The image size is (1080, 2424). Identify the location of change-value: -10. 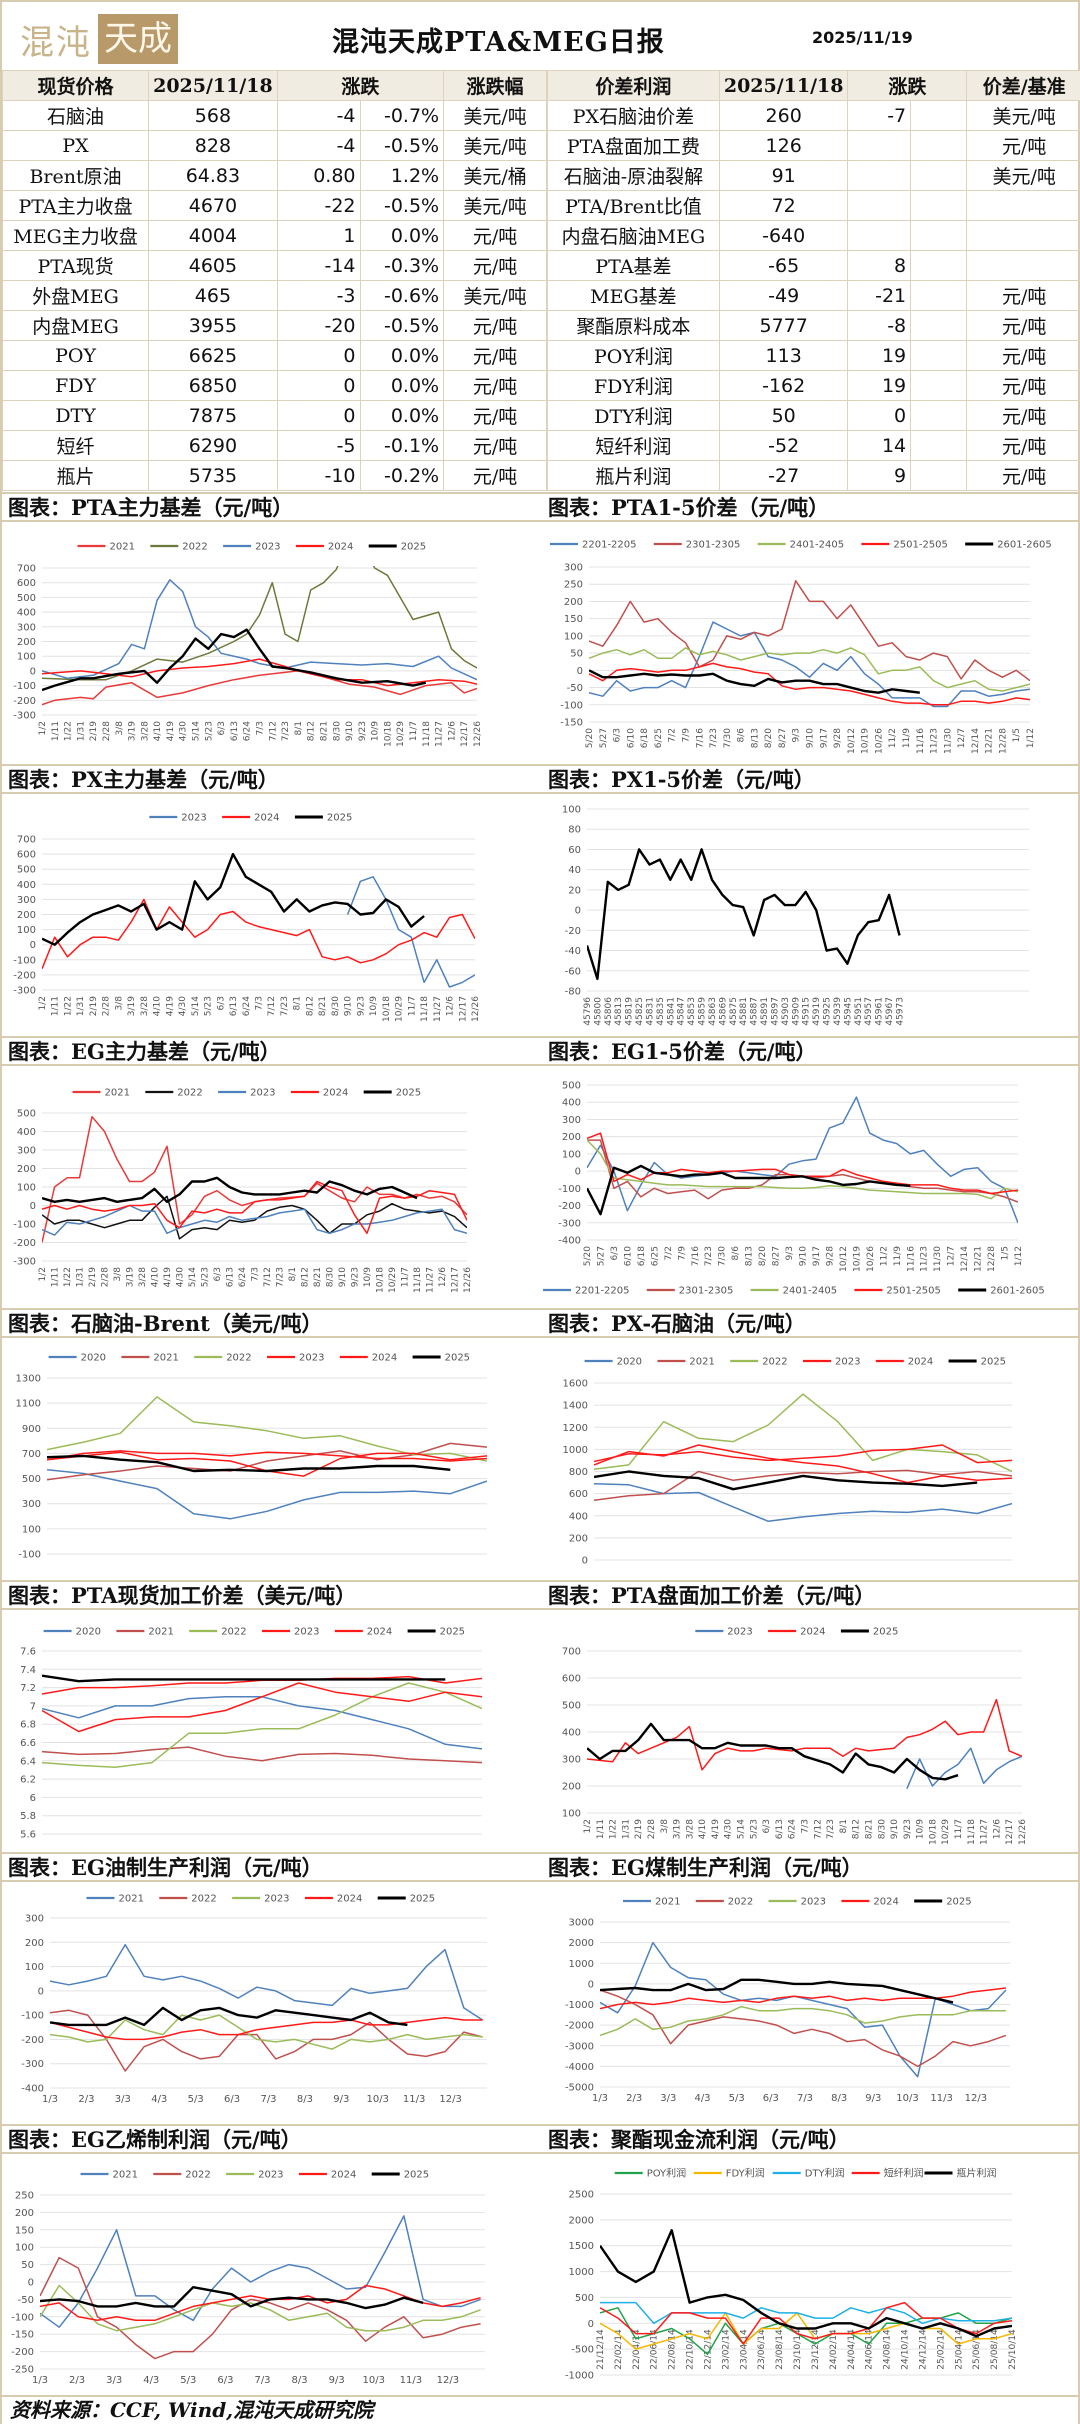
(318, 475).